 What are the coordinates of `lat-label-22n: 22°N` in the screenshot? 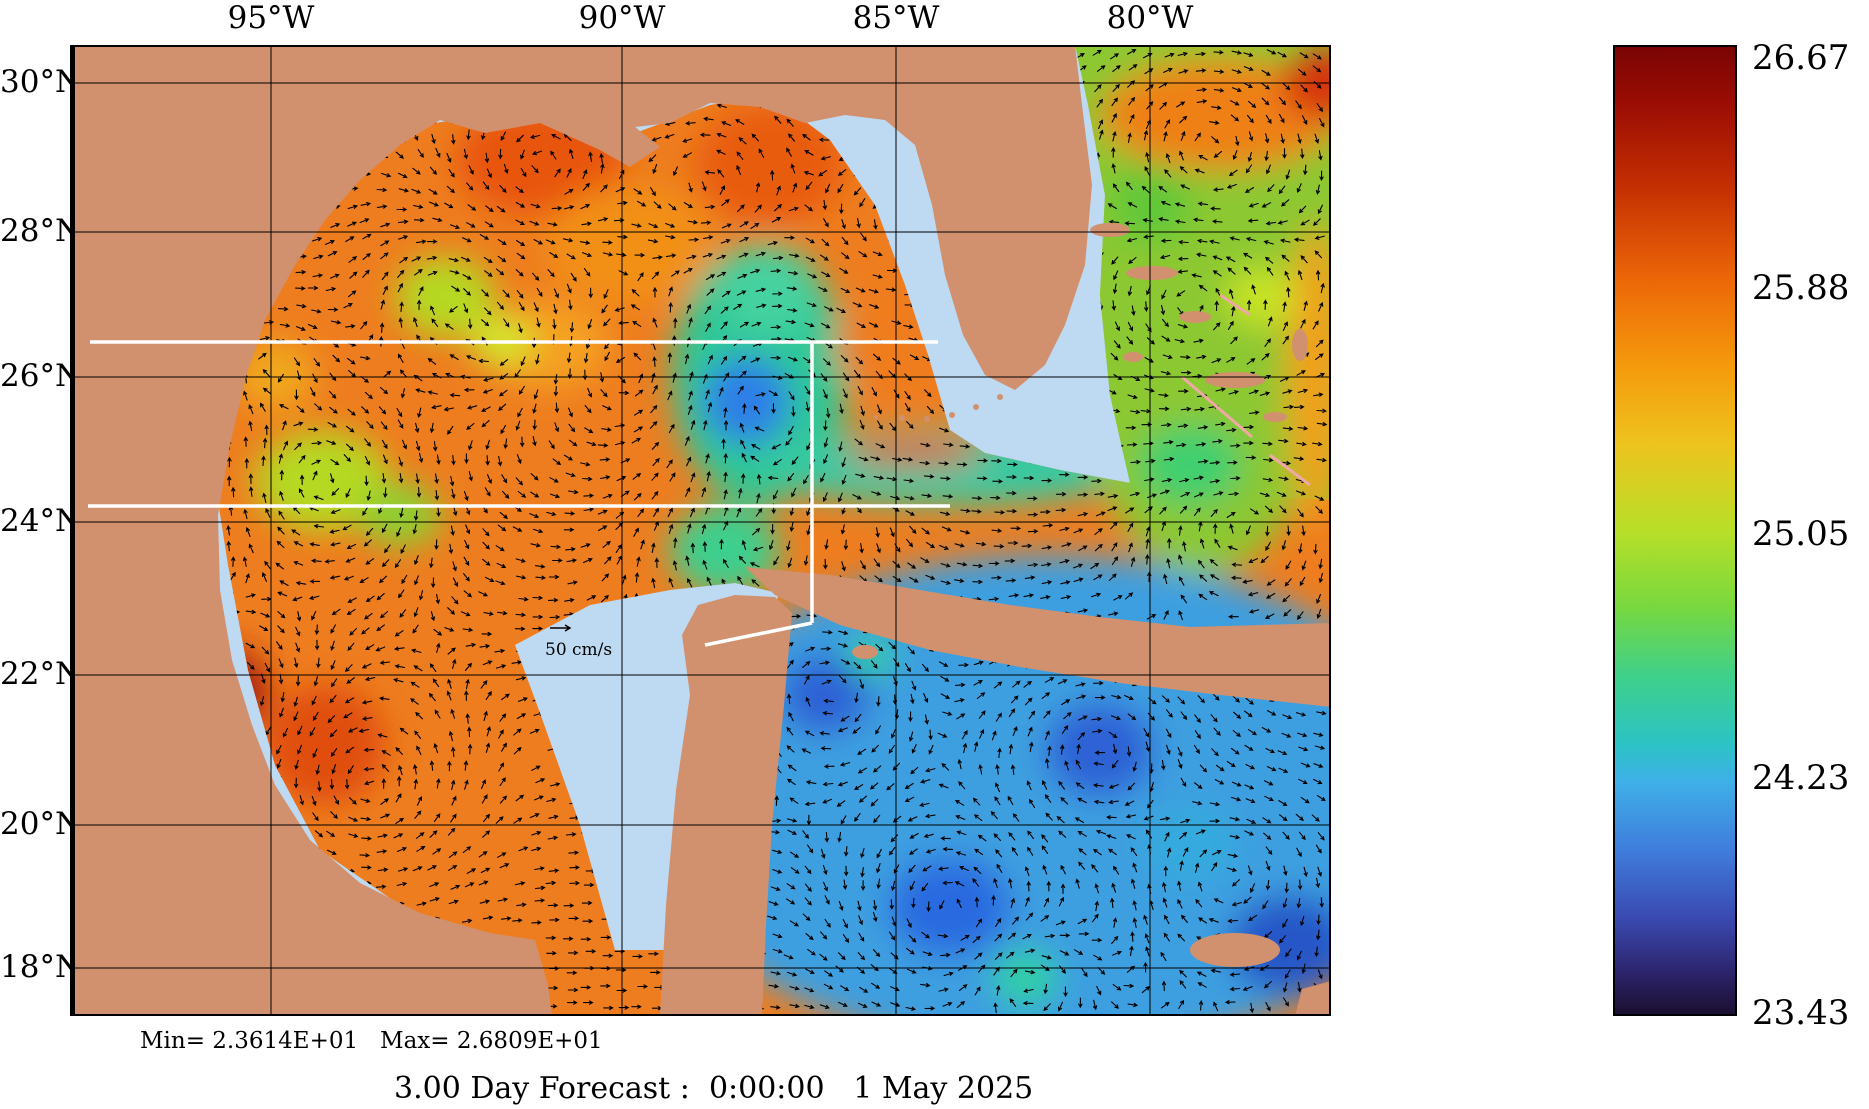 It's located at (41, 674).